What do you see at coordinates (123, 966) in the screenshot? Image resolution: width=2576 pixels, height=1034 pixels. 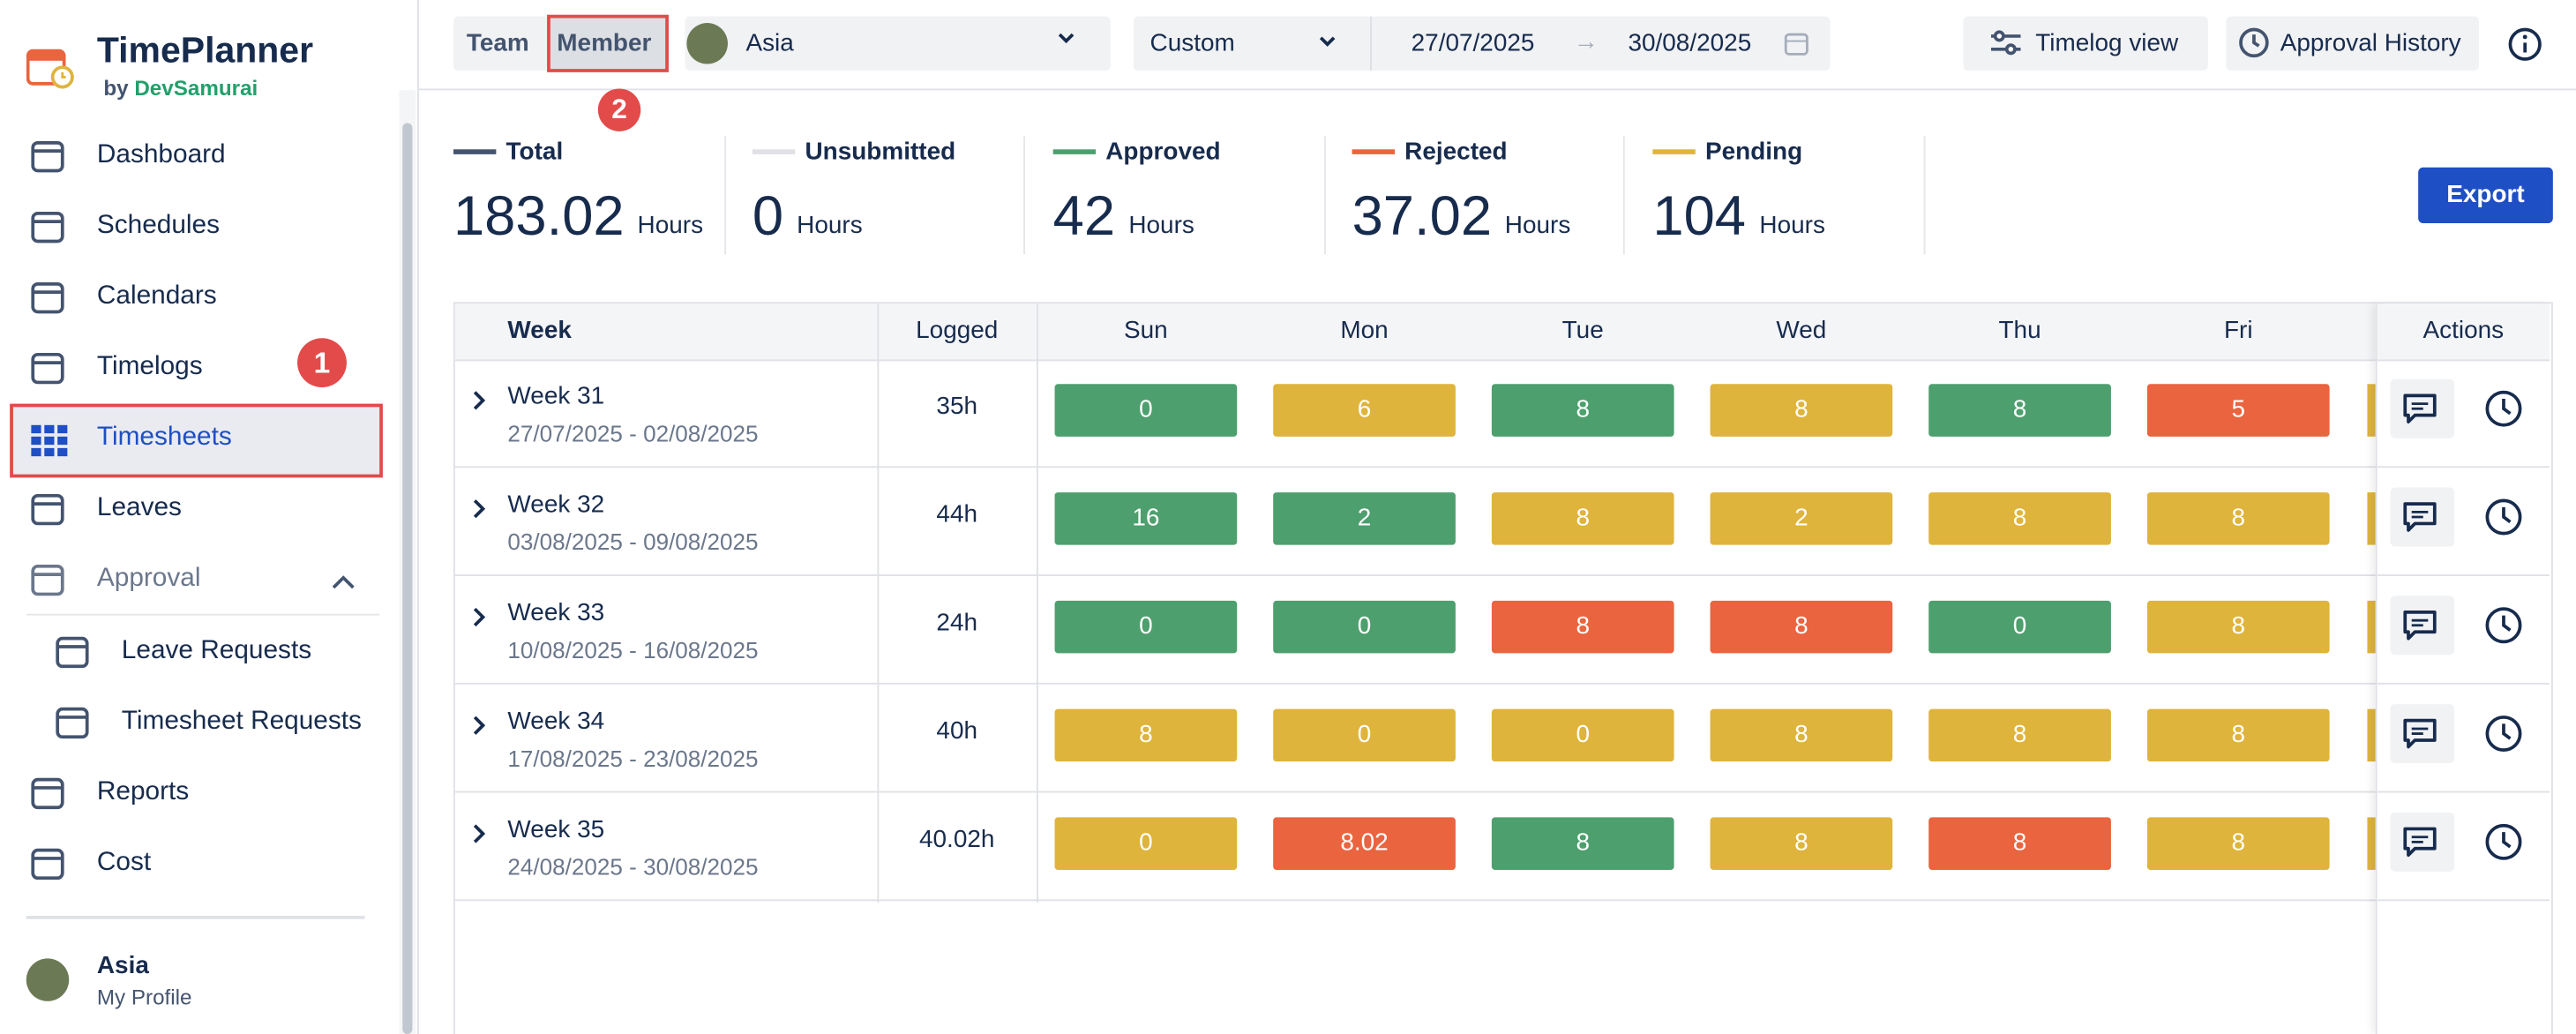 I see `profile-name: Asia` at bounding box center [123, 966].